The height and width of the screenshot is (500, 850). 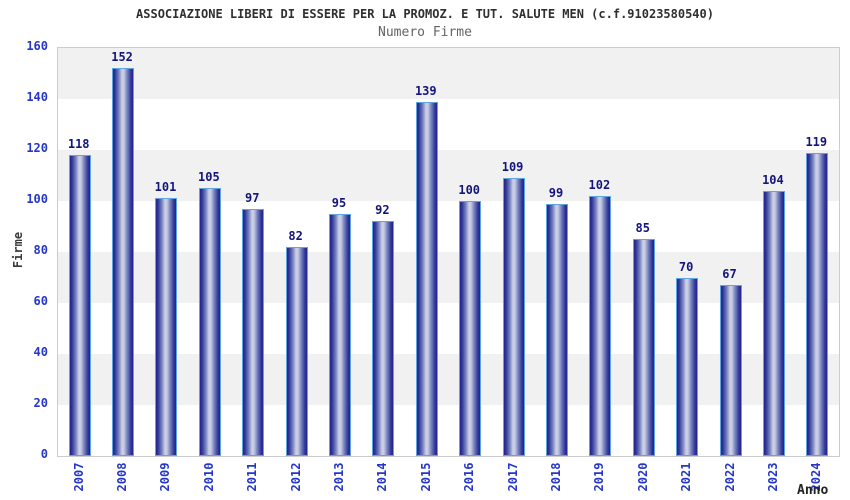 What do you see at coordinates (252, 197) in the screenshot?
I see `bar-value-label: 97` at bounding box center [252, 197].